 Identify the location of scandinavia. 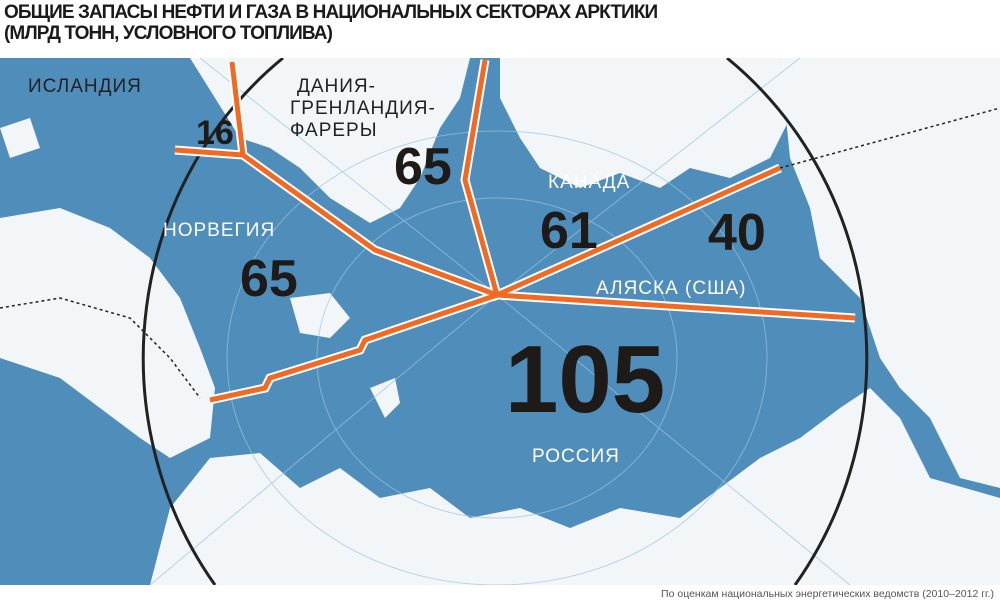
(107, 333).